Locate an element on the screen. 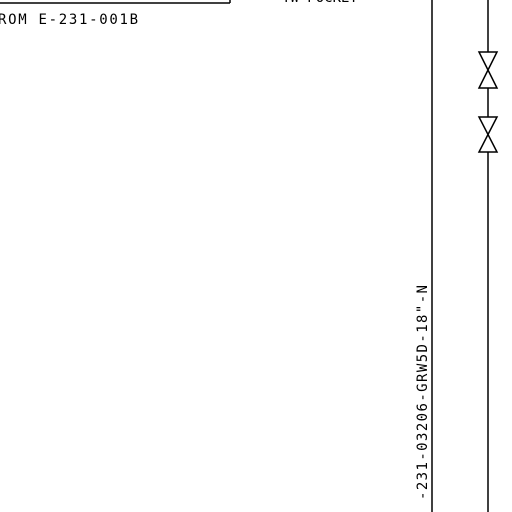 The height and width of the screenshot is (512, 512). pocket-label: TW POCKET is located at coordinates (320, 3).